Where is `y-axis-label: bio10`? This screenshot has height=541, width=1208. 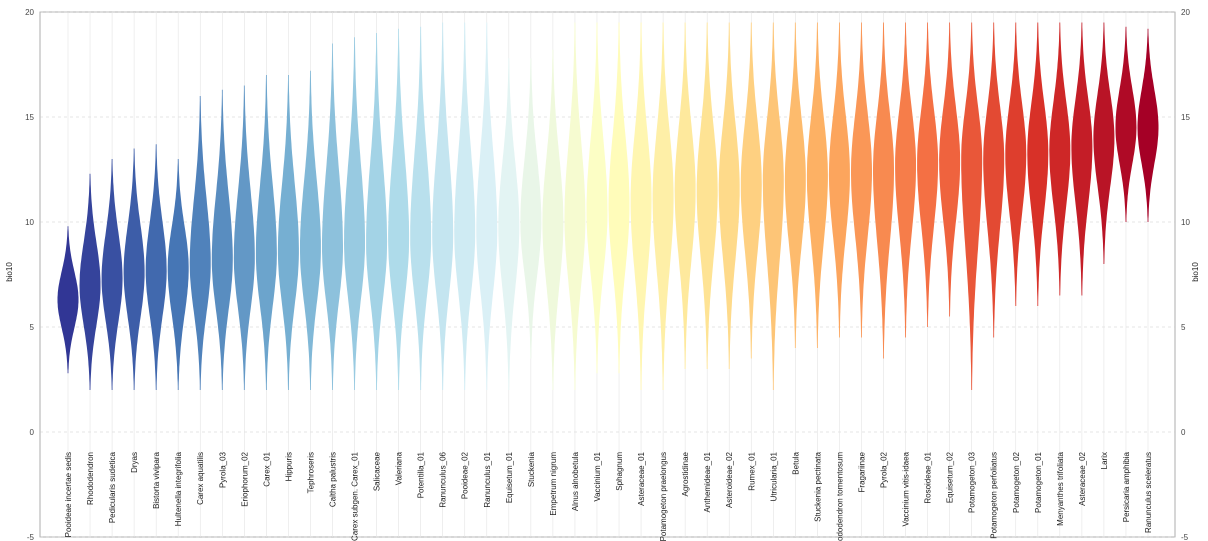 y-axis-label: bio10 is located at coordinates (9, 272).